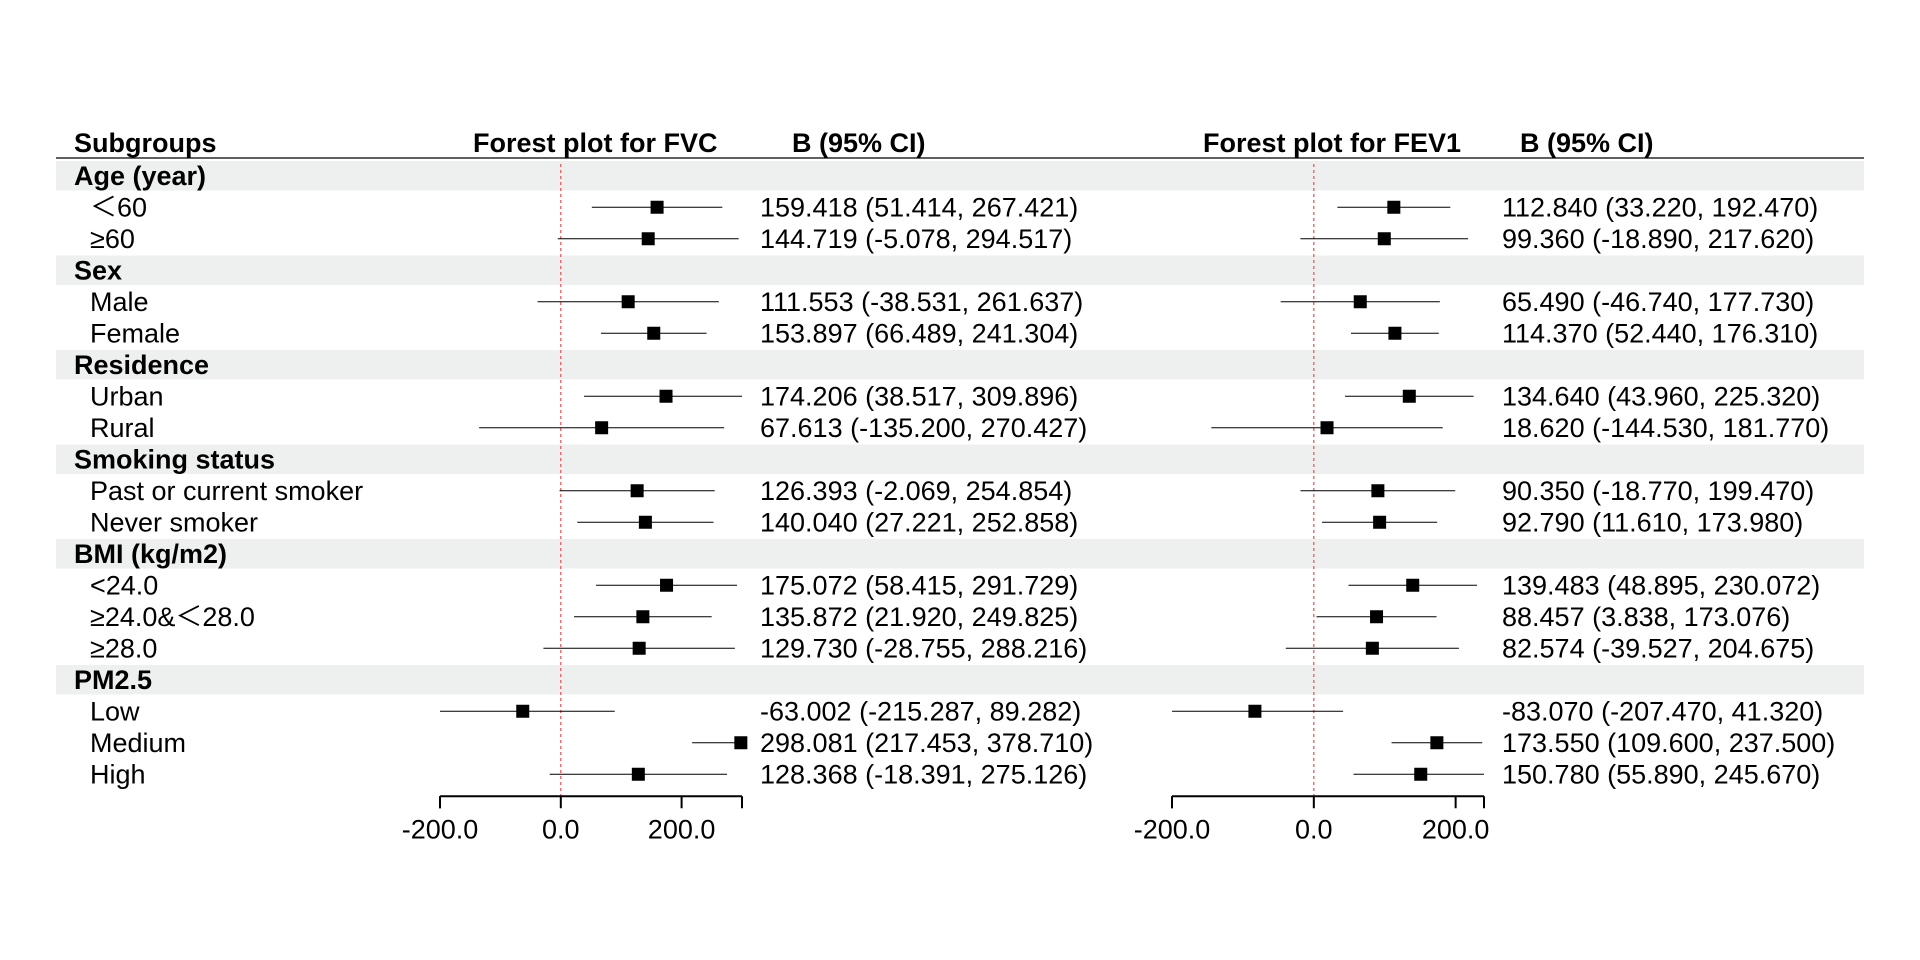 The image size is (1920, 960). What do you see at coordinates (561, 829) in the screenshot?
I see `fvc-tick-label: 0.0` at bounding box center [561, 829].